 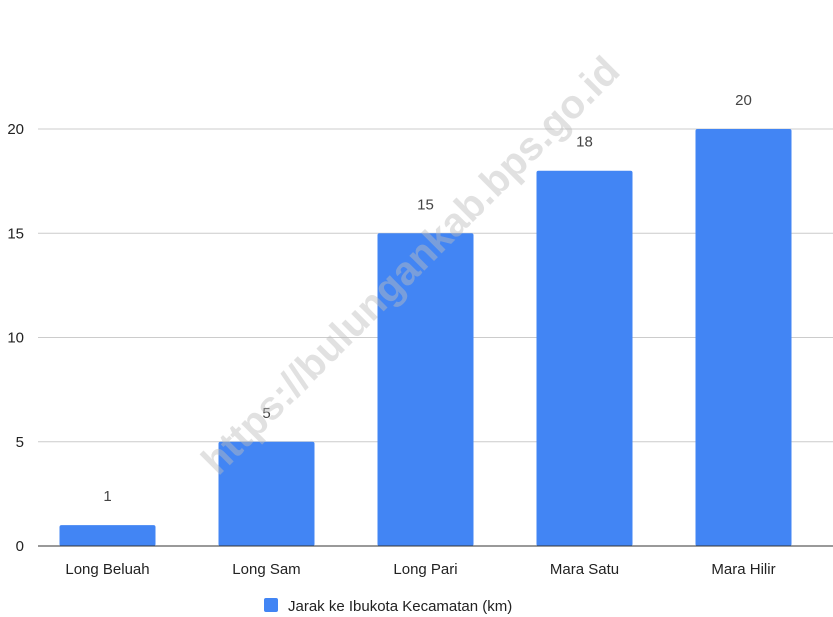 I want to click on category-label: Mara Satu, so click(x=584, y=569).